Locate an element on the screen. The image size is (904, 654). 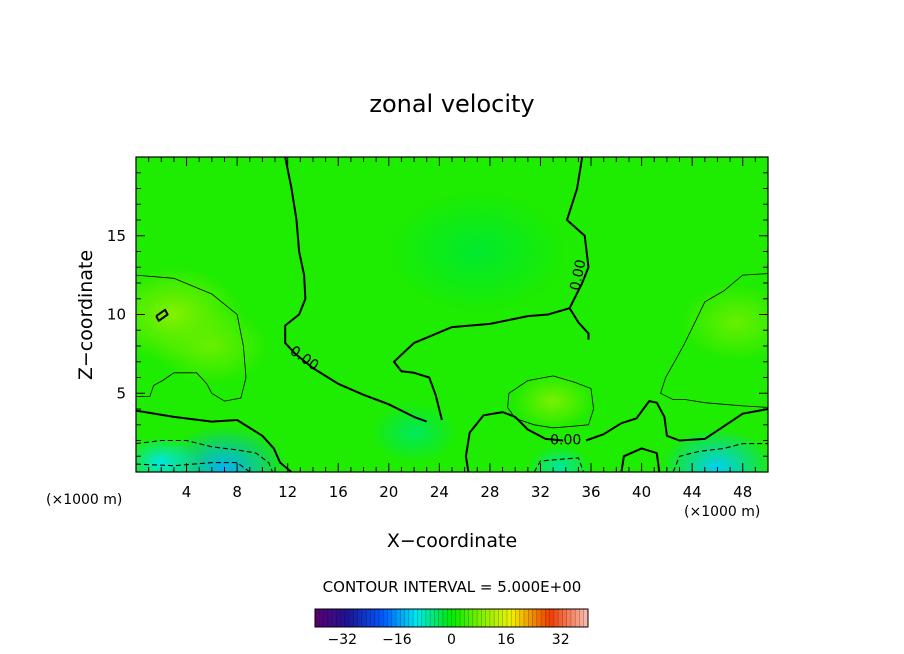
y-axis-label: Z−coordinate is located at coordinates (86, 315).